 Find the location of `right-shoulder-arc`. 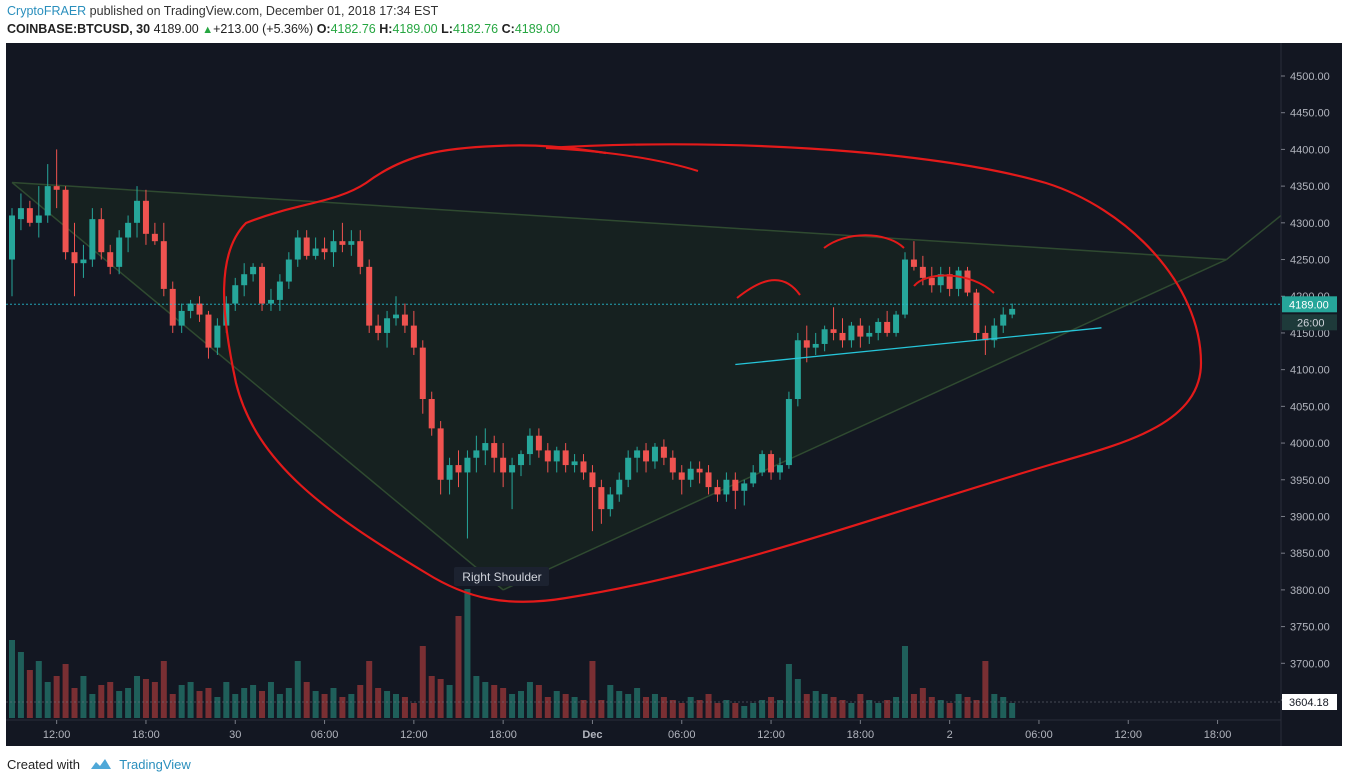

right-shoulder-arc is located at coordinates (954, 284).